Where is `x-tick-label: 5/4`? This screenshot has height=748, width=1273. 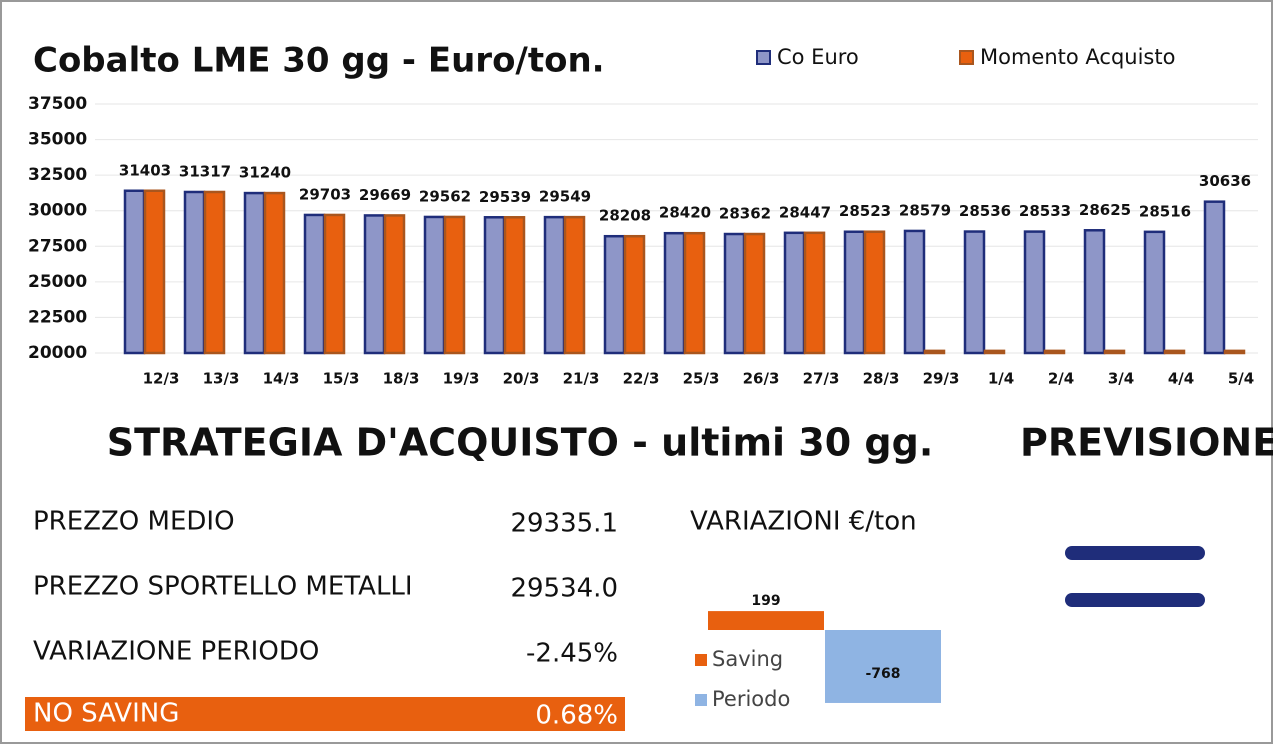 x-tick-label: 5/4 is located at coordinates (1241, 379).